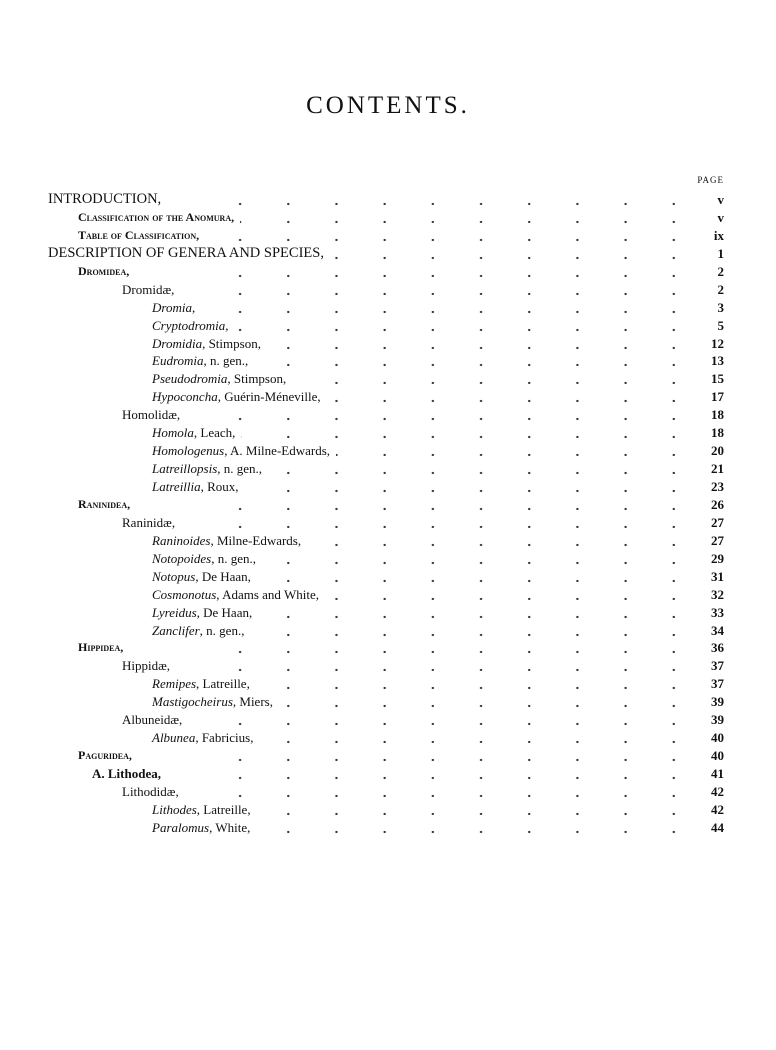 This screenshot has height=1050, width=776. Describe the element at coordinates (388, 289) in the screenshot. I see `toc-entry: Dromidæ, 2` at that location.